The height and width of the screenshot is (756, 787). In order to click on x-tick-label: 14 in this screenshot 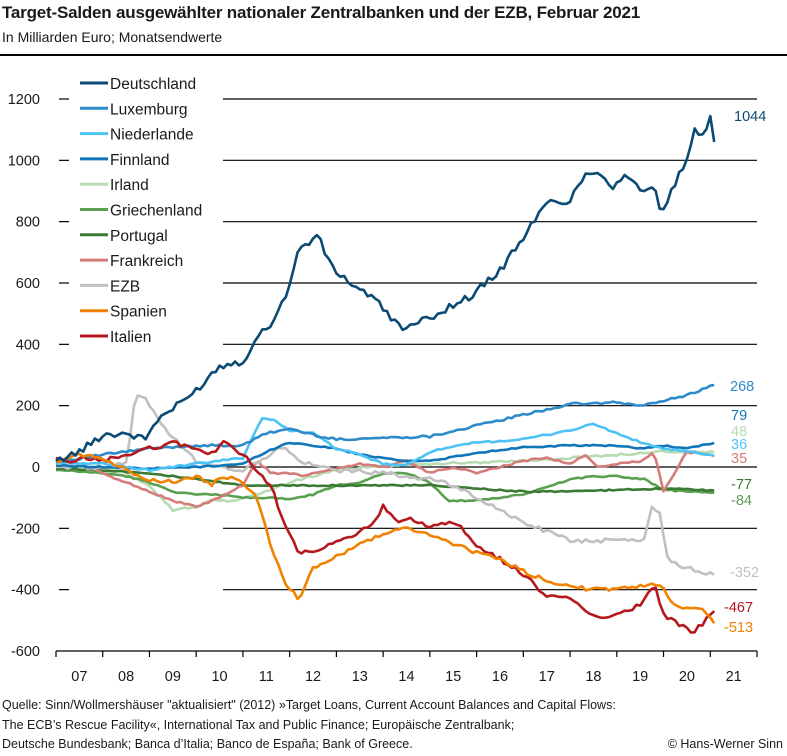, I will do `click(406, 677)`.